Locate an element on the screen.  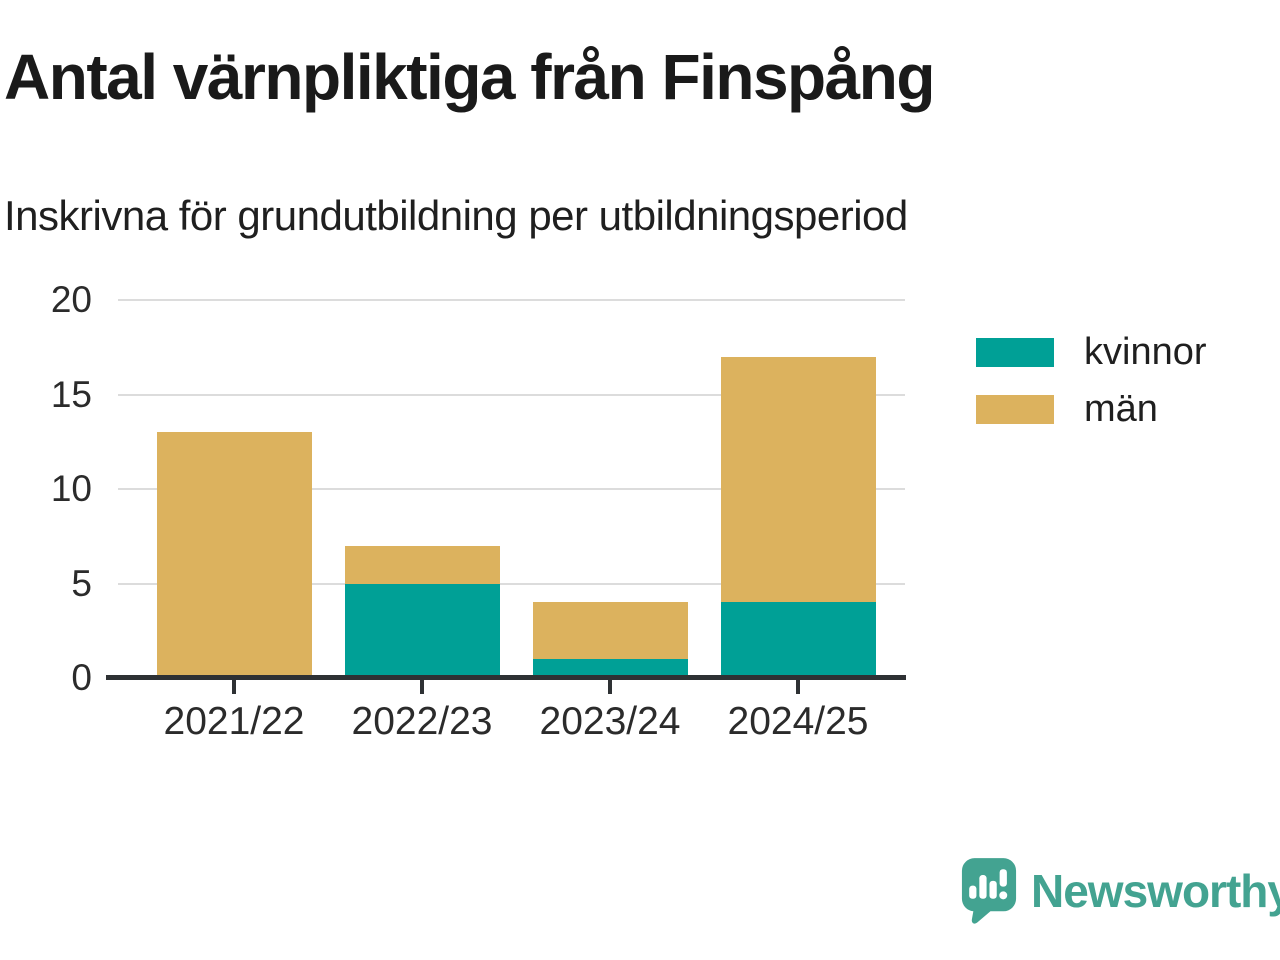
brand-logo: Newsworthy is located at coordinates (1120, 891).